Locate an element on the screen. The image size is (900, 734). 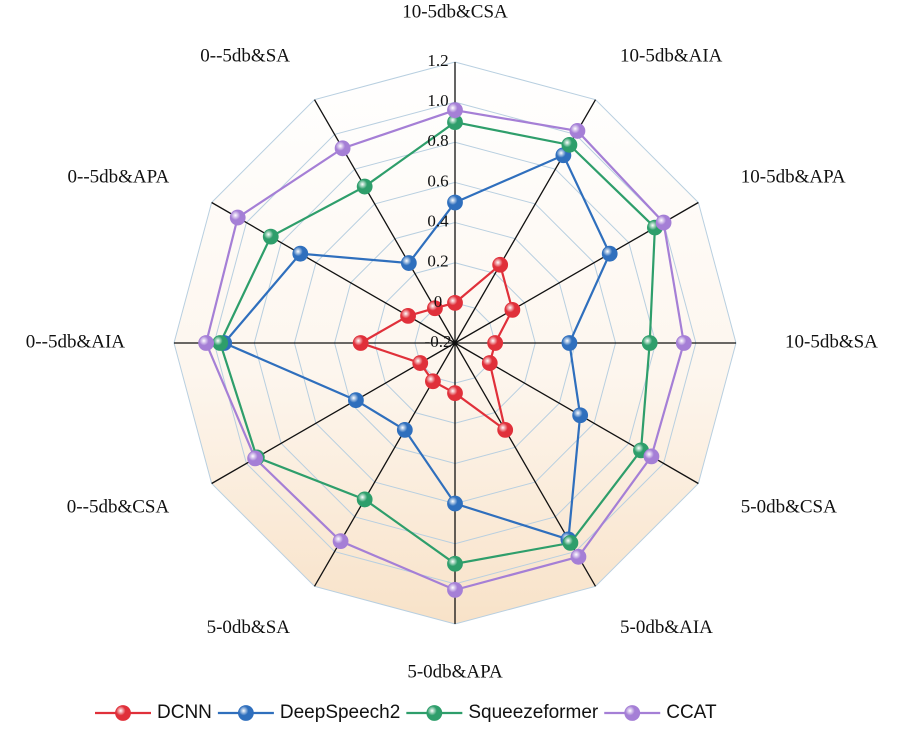
legend: DCNN DeepSpeech2 Squeezeformer CCAT is located at coordinates (406, 712).